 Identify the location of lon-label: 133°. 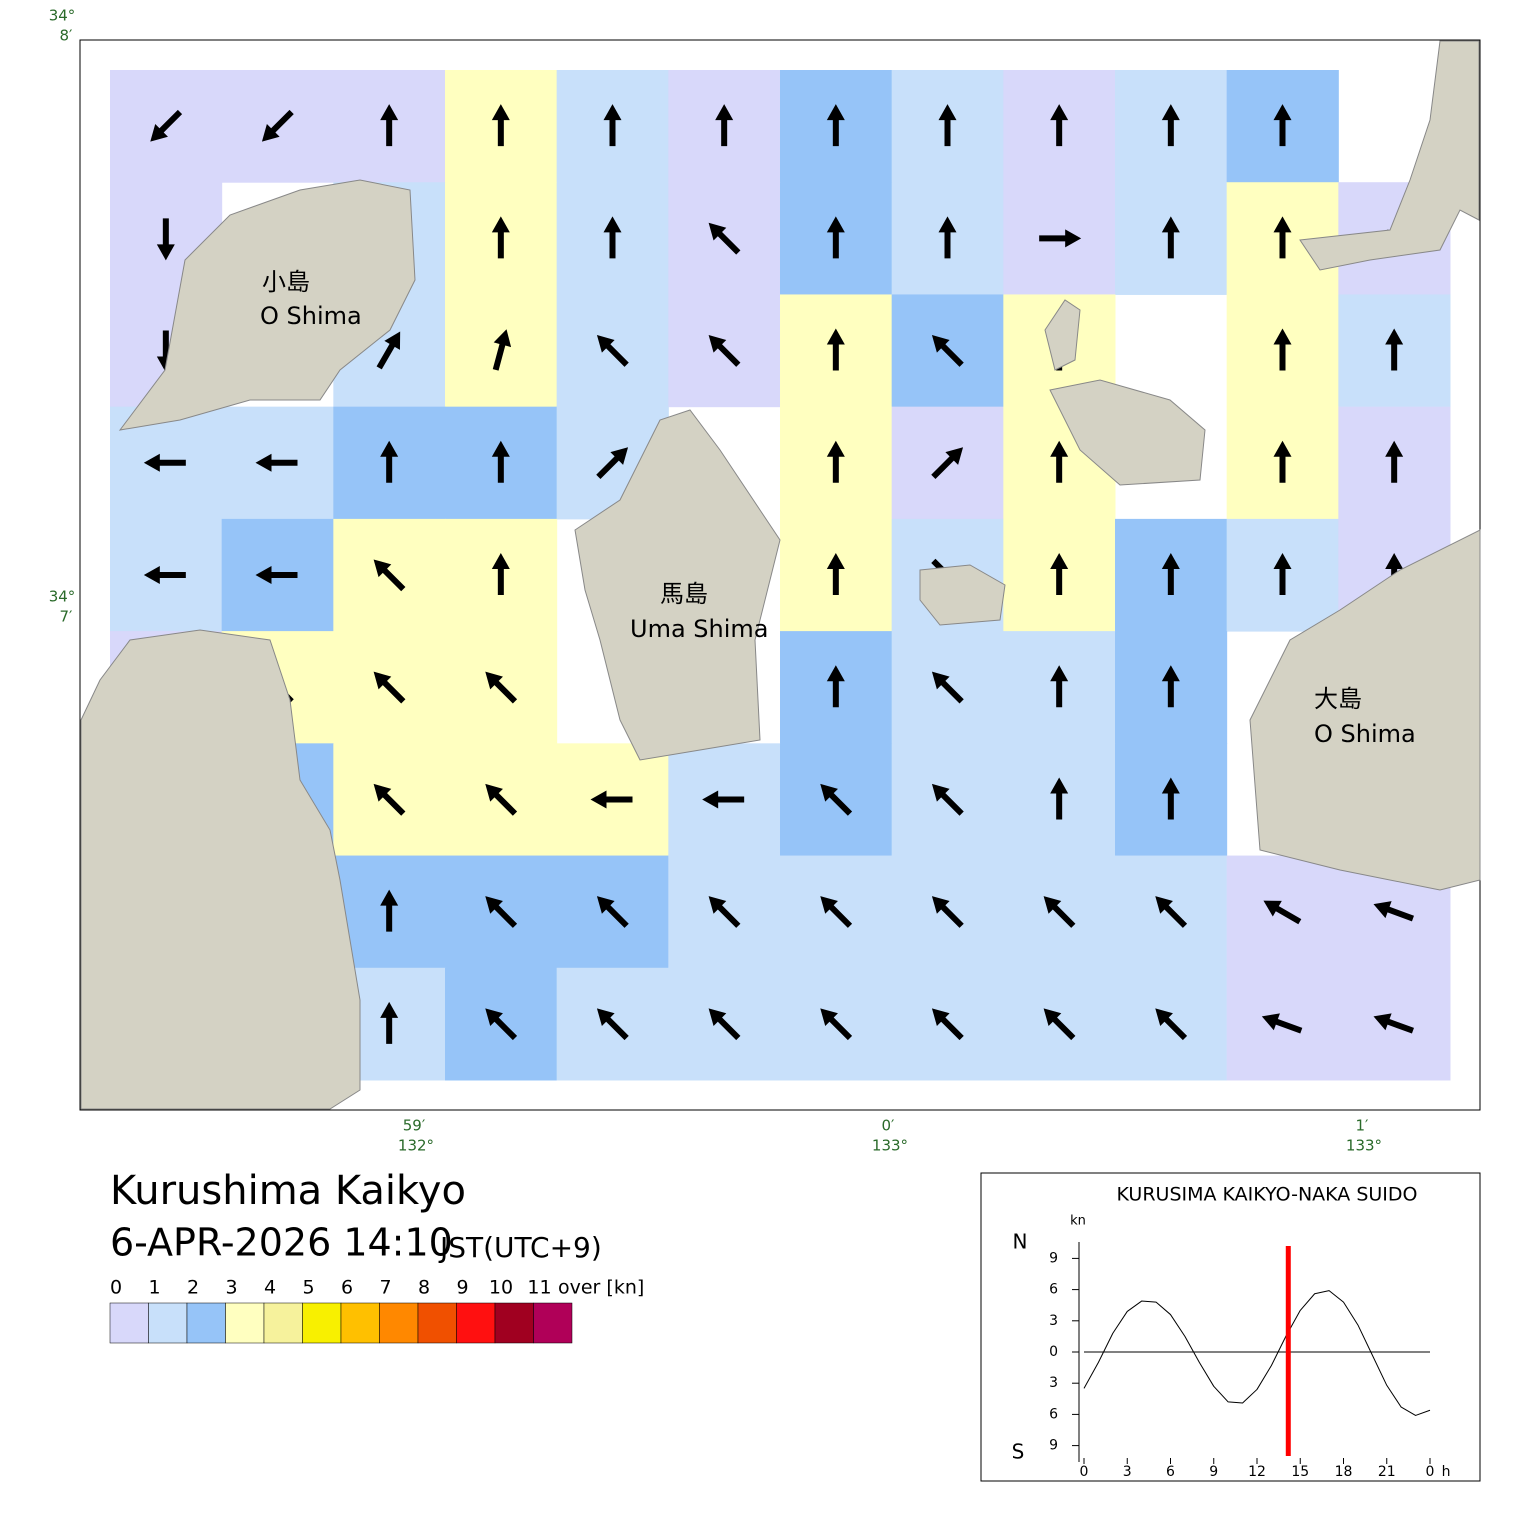
(890, 1146).